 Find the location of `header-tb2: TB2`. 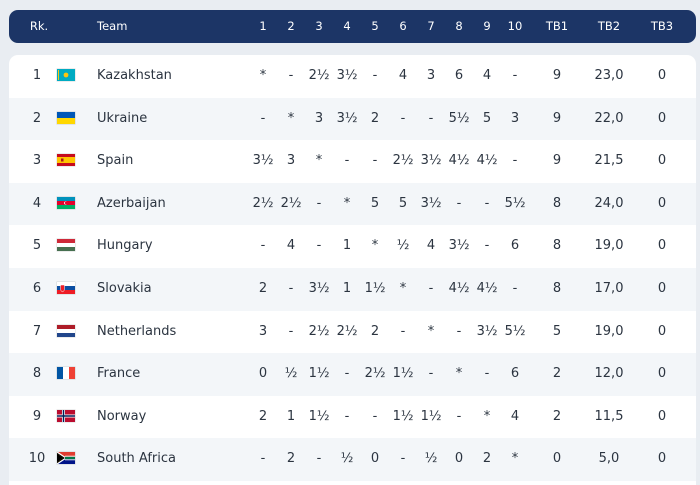

header-tb2: TB2 is located at coordinates (609, 26).